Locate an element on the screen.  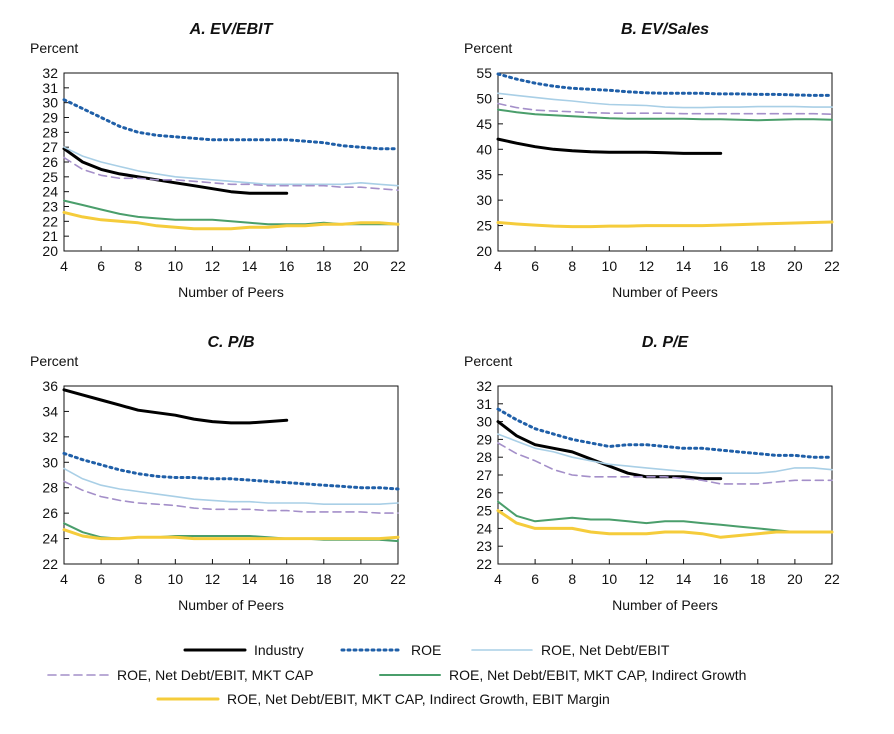
y-tick-label: 40 is located at coordinates (484, 149).